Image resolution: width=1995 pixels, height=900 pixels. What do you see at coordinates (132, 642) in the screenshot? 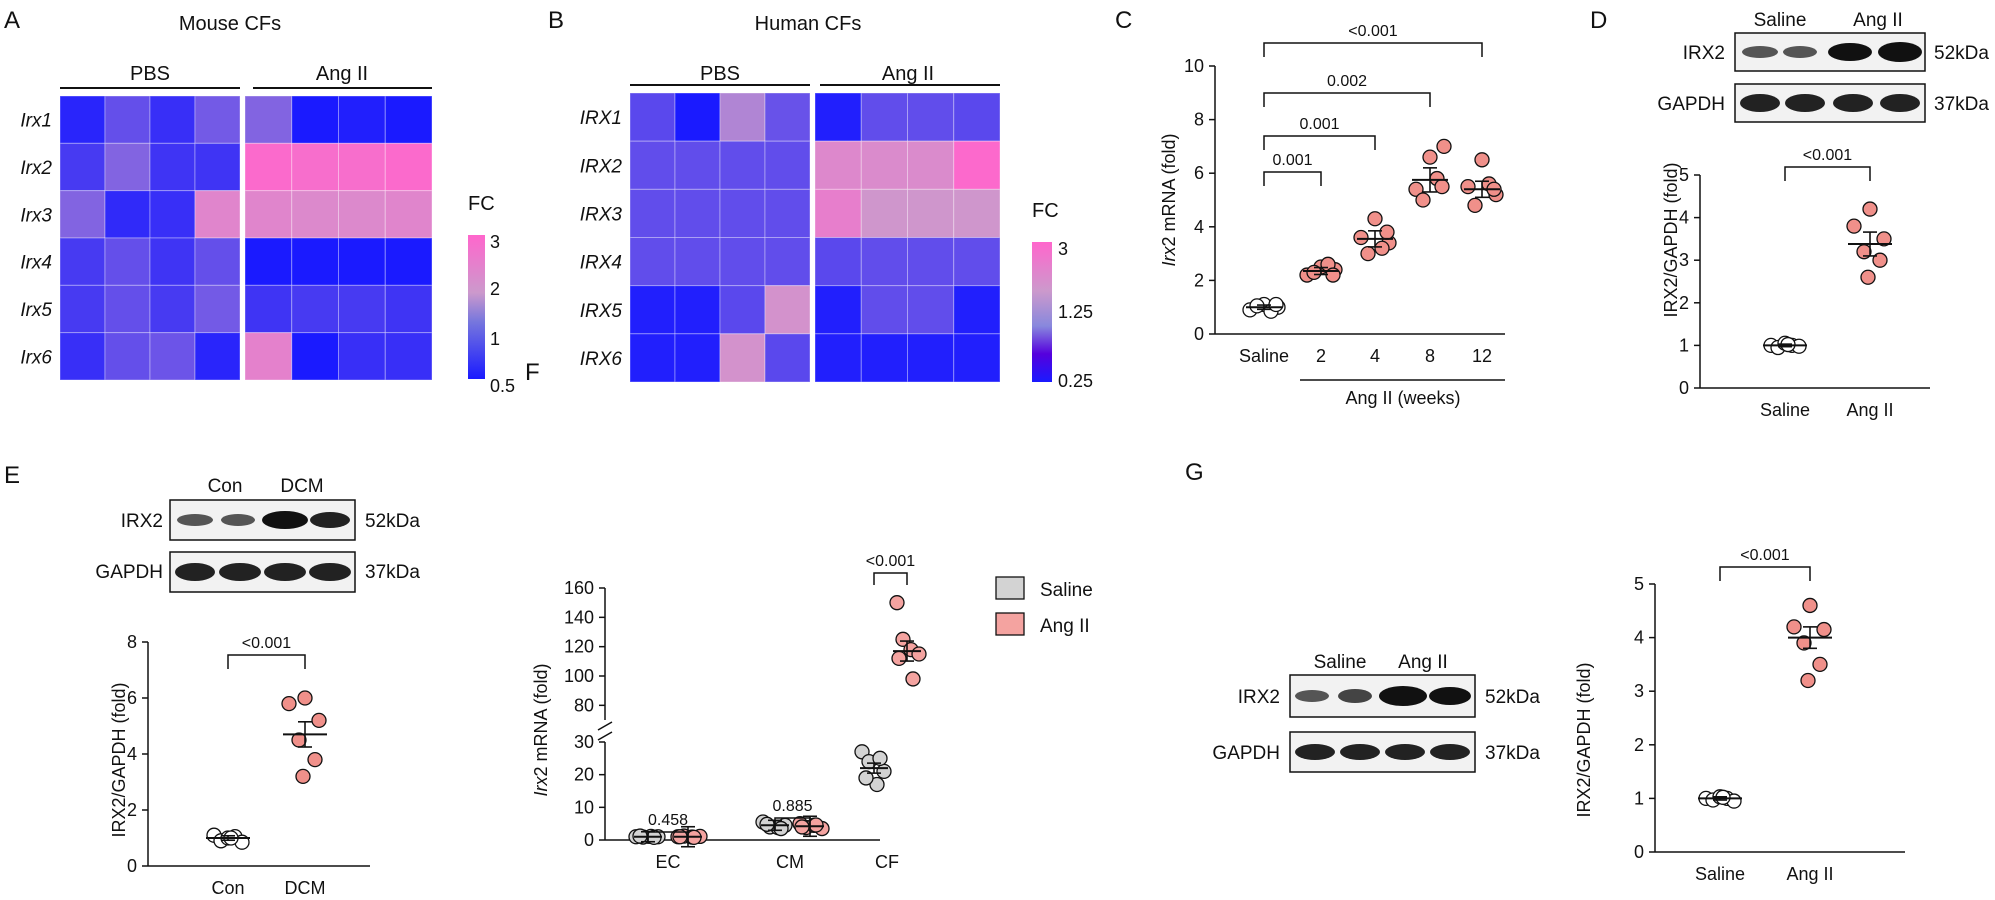
I see `panel-e-y-tick-label: 8` at bounding box center [132, 642].